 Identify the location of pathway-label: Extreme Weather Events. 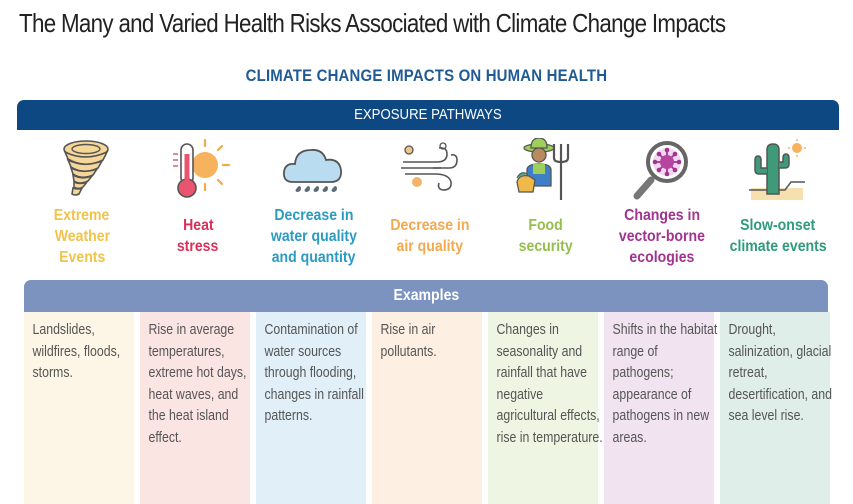
(82, 236).